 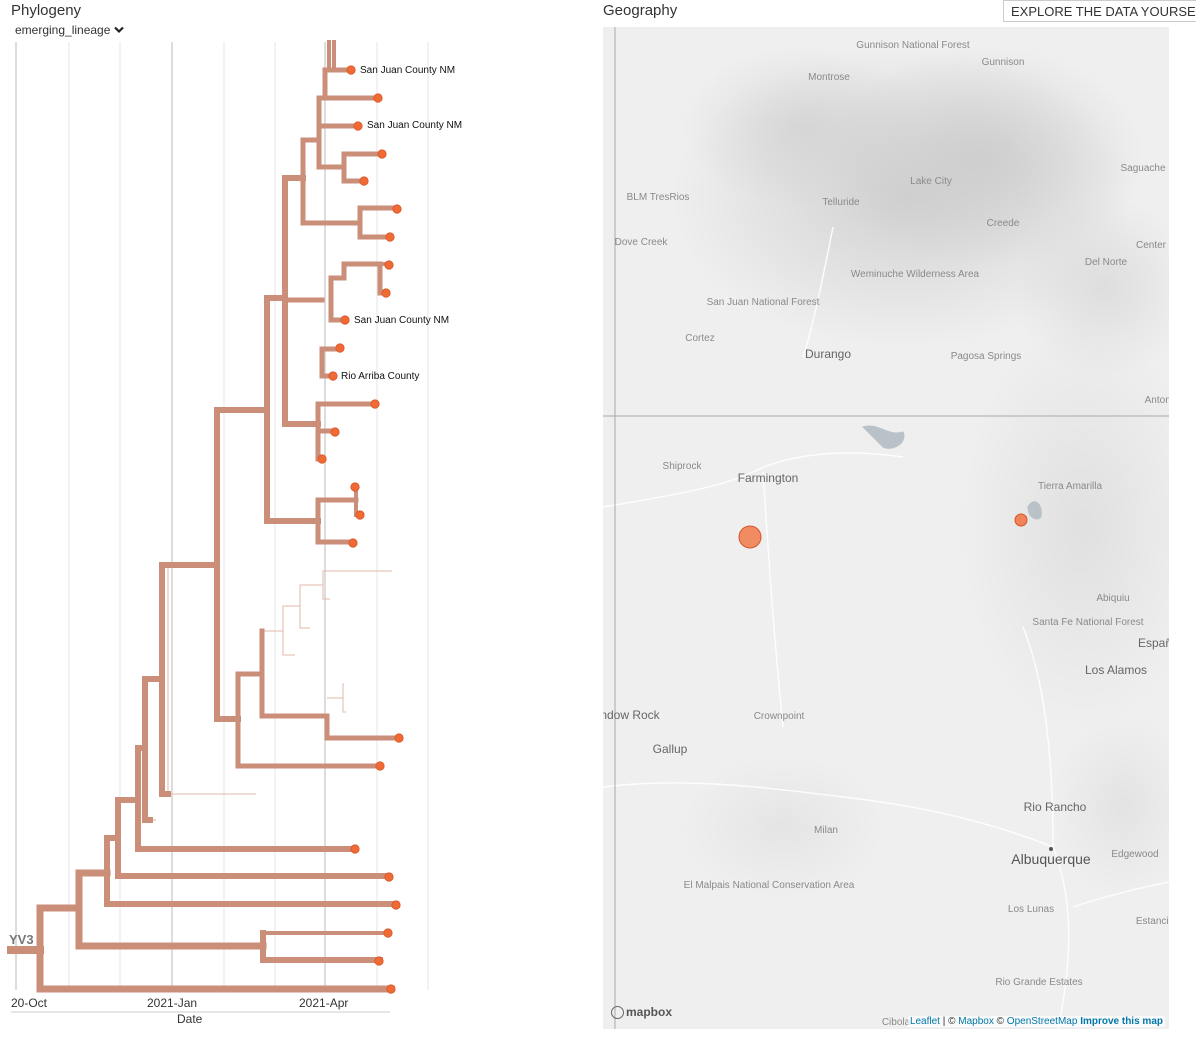 I want to click on place-label: Santa Fe National Forest, so click(x=1087, y=622).